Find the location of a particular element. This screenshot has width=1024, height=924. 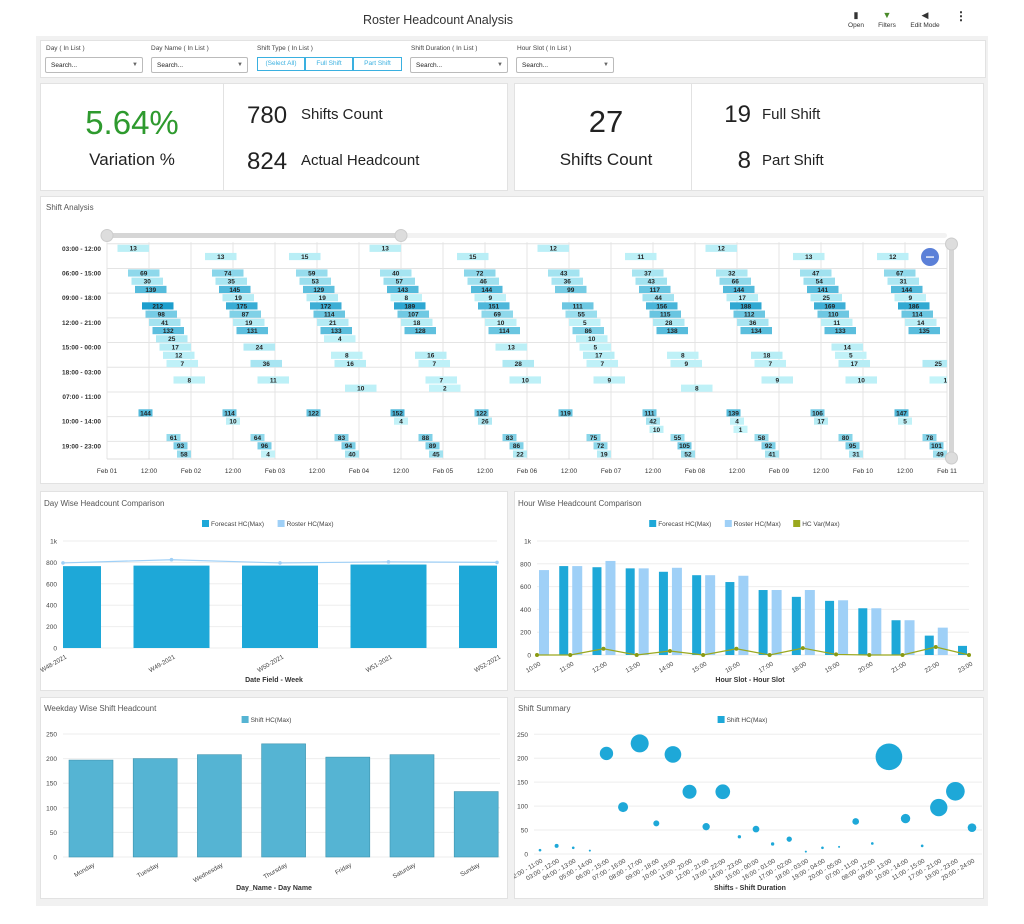

hc-var-point is located at coordinates (669, 651).